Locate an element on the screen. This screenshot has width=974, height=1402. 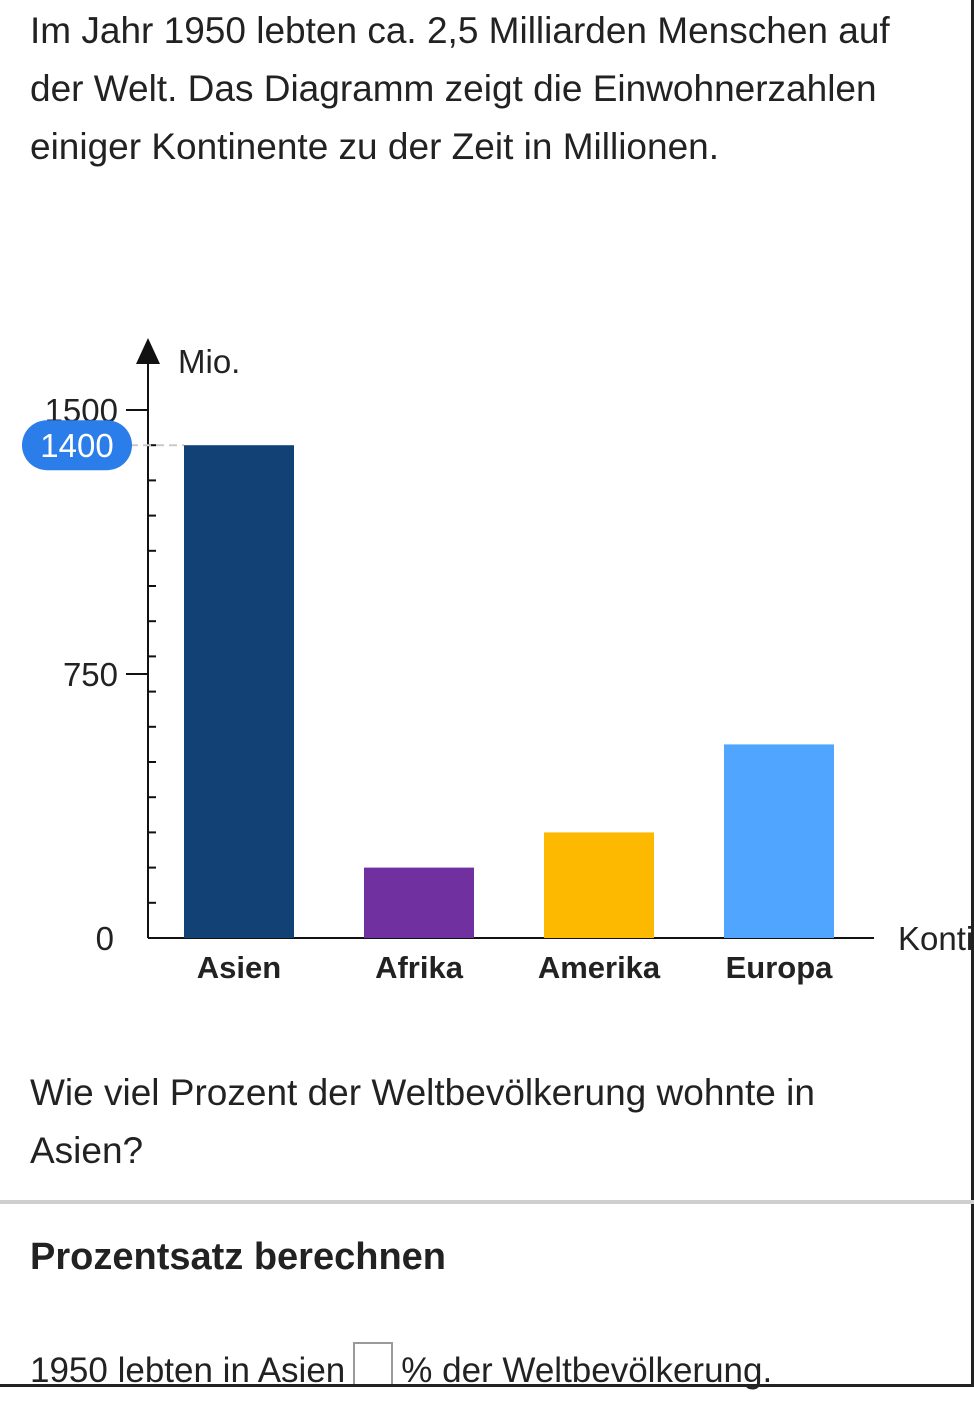
category-label: Asien is located at coordinates (239, 967).